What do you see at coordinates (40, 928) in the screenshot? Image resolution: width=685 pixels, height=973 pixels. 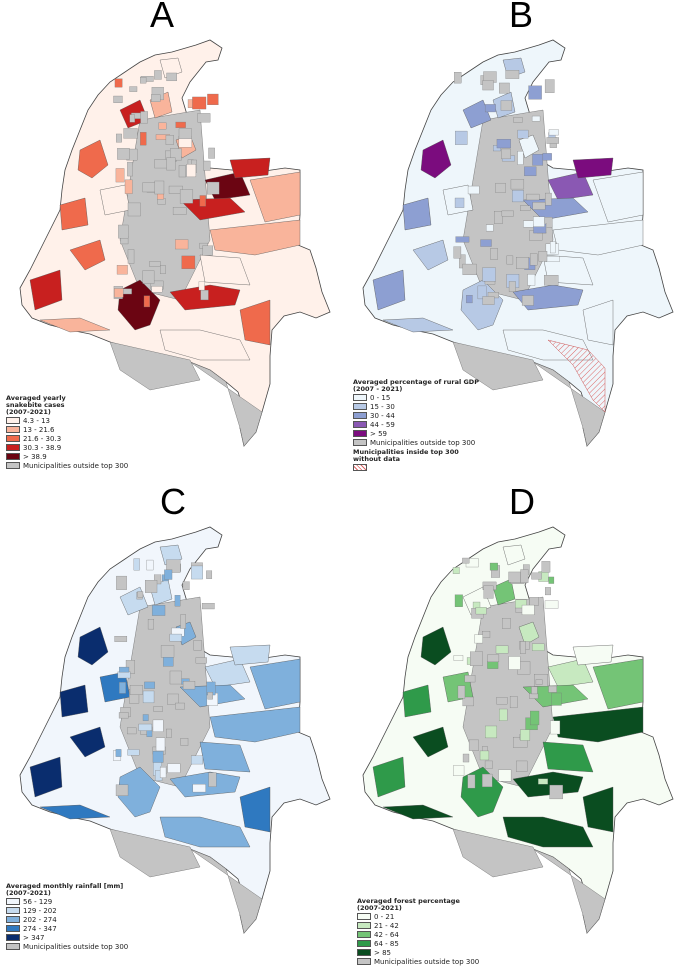 I see `legend-label: 274 - 347` at bounding box center [40, 928].